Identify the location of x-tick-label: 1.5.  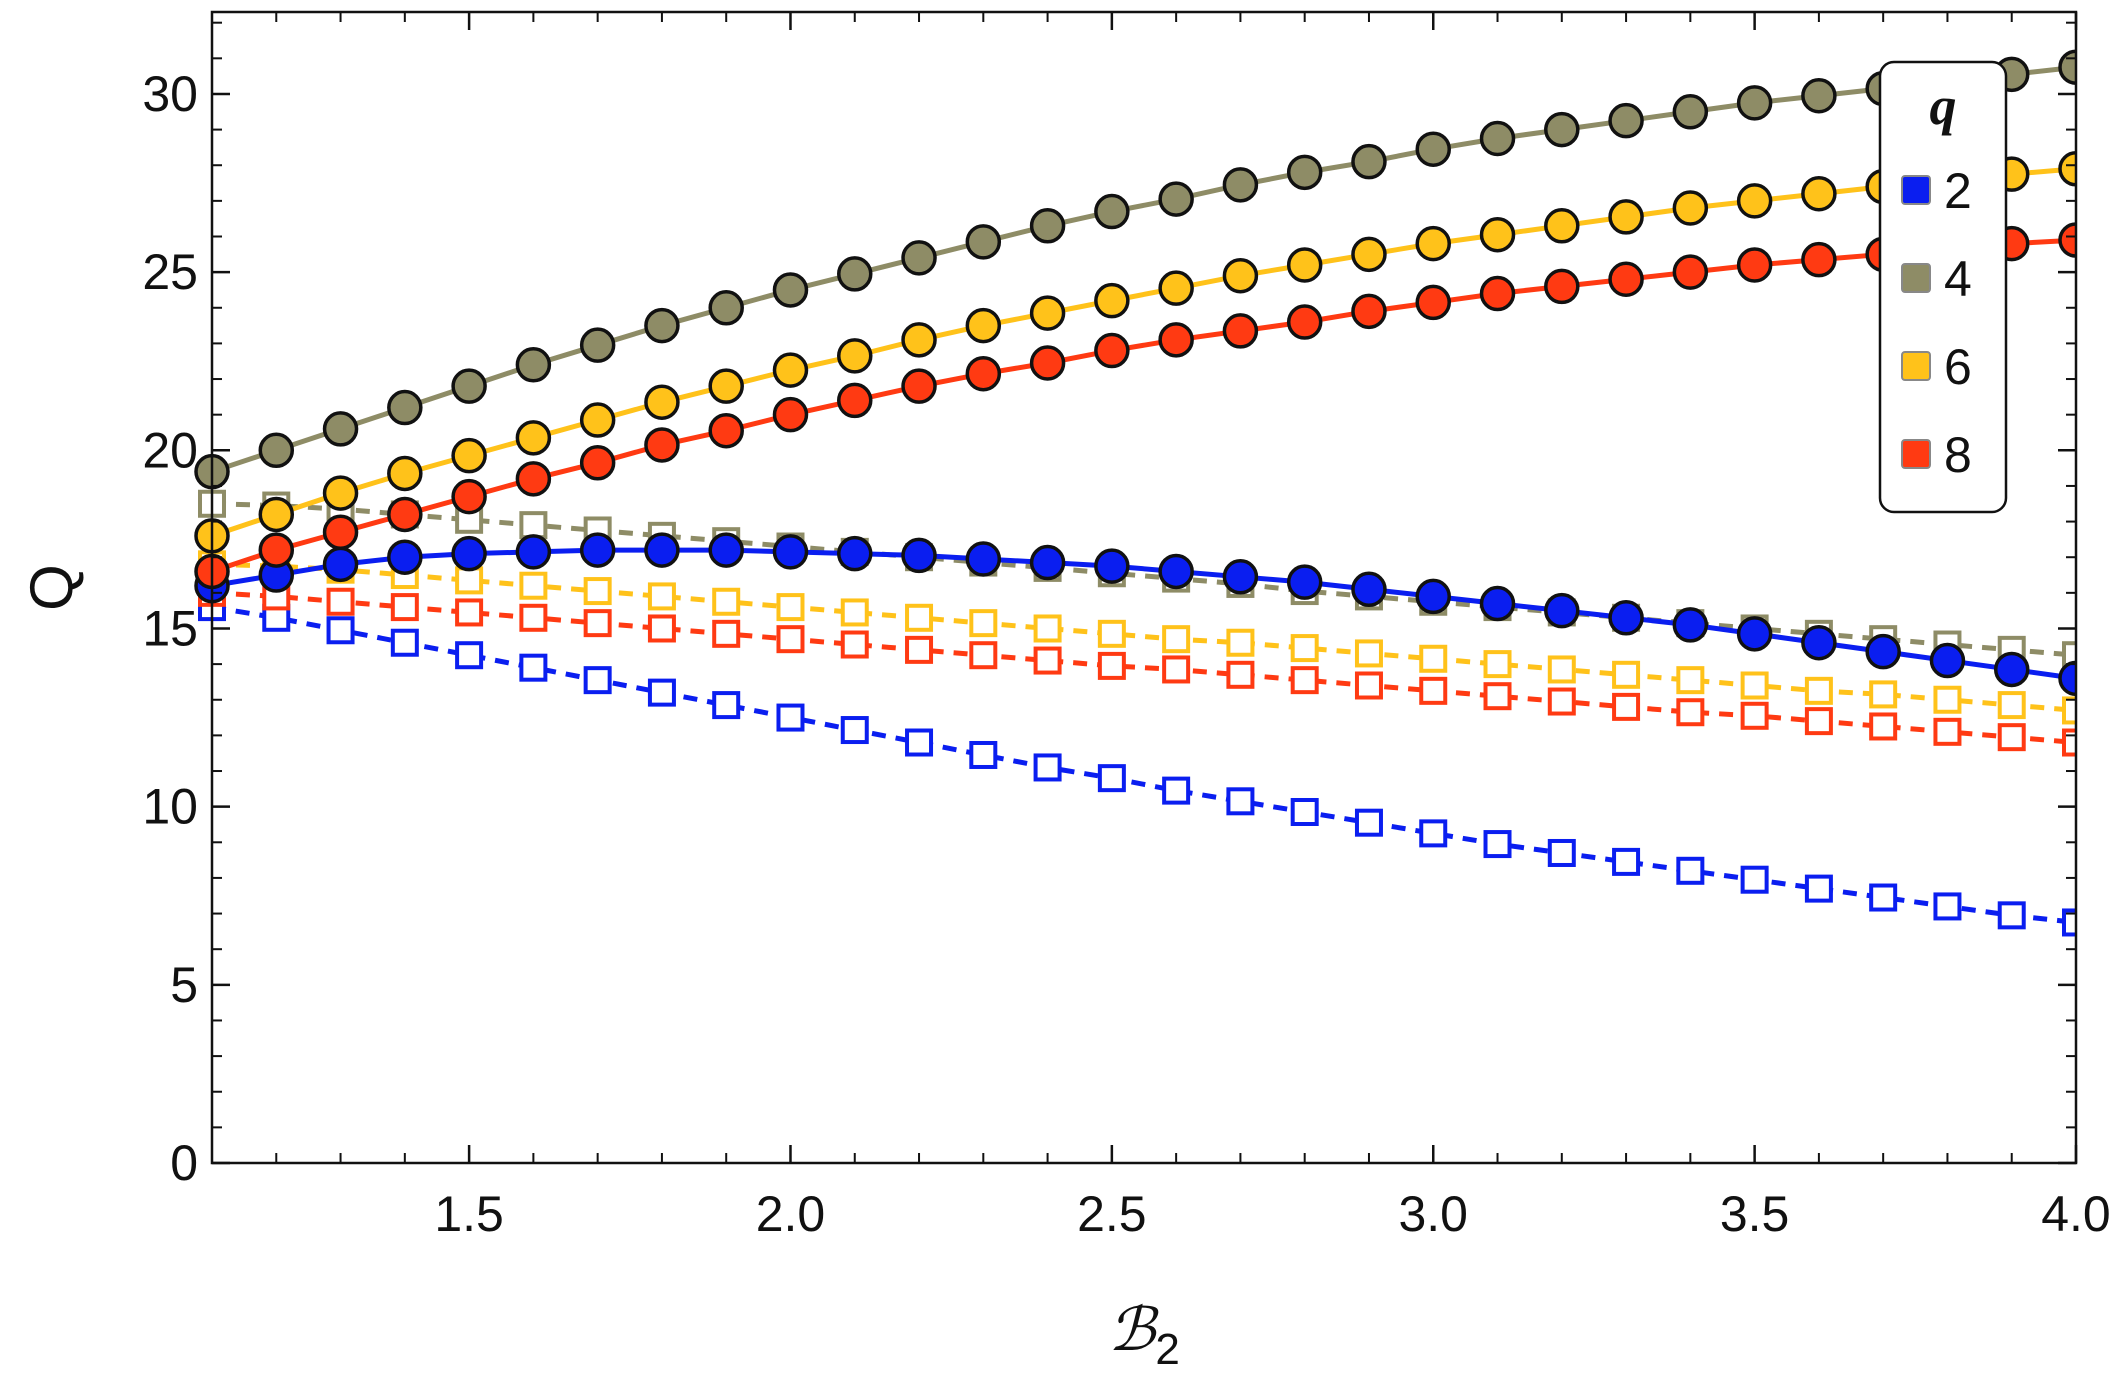
(469, 1214).